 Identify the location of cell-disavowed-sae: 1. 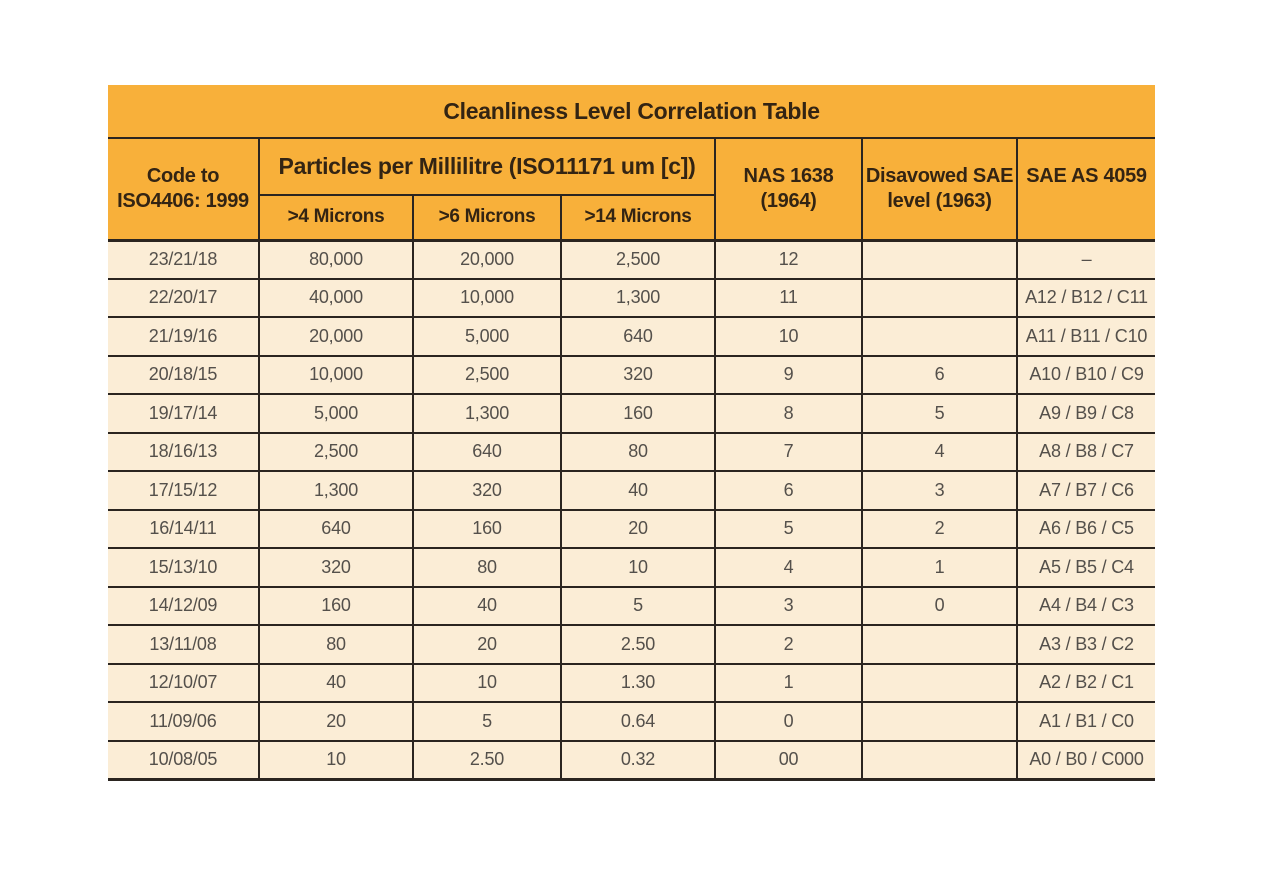
(939, 567).